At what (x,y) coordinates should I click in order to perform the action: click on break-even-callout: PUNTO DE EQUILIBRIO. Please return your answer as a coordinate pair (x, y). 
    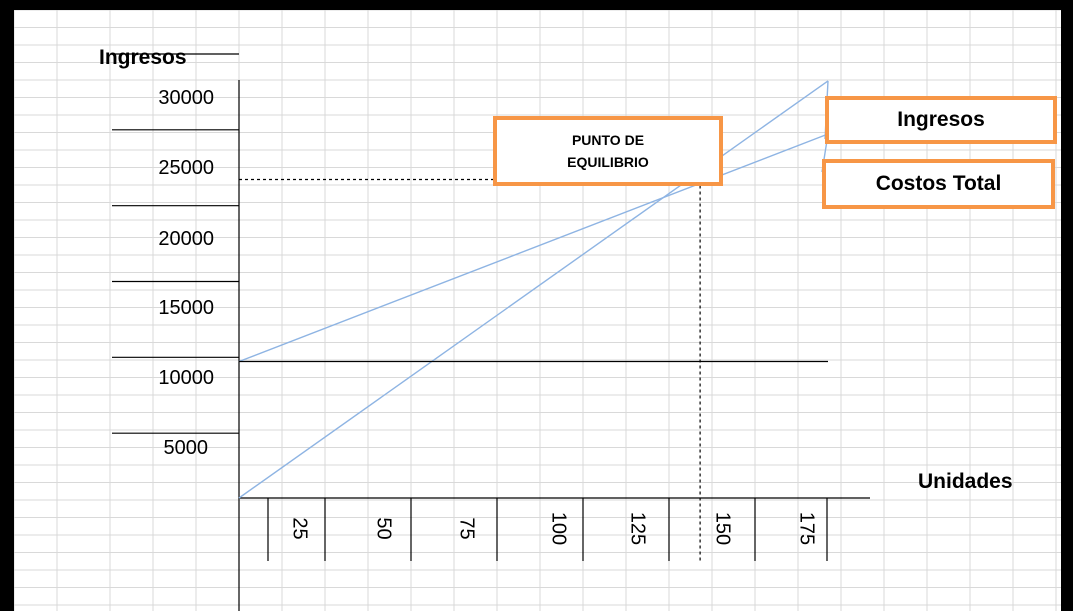
    Looking at the image, I should click on (608, 151).